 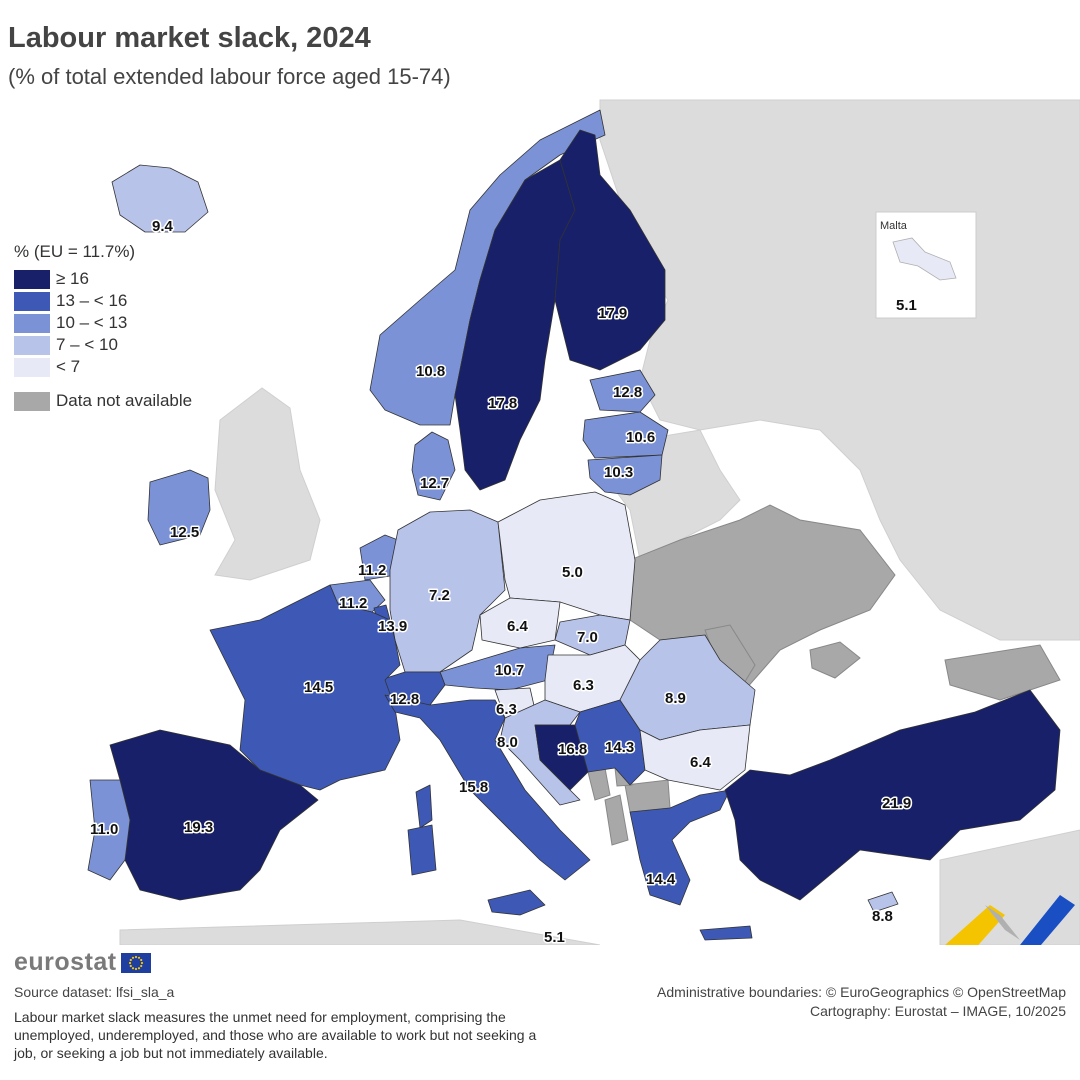 I want to click on value-label-malta: 5.1, so click(x=554, y=937).